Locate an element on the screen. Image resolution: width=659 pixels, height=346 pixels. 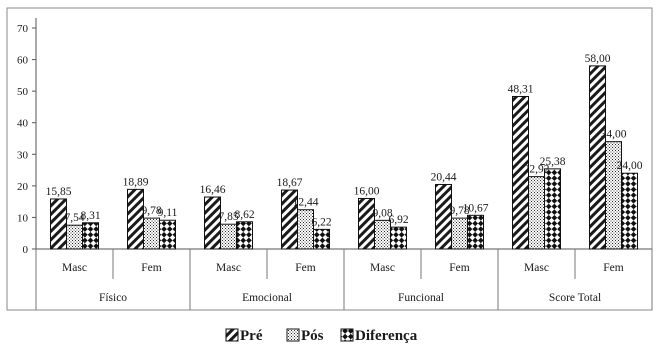
value-label-pos: 12,44 is located at coordinates (306, 203).